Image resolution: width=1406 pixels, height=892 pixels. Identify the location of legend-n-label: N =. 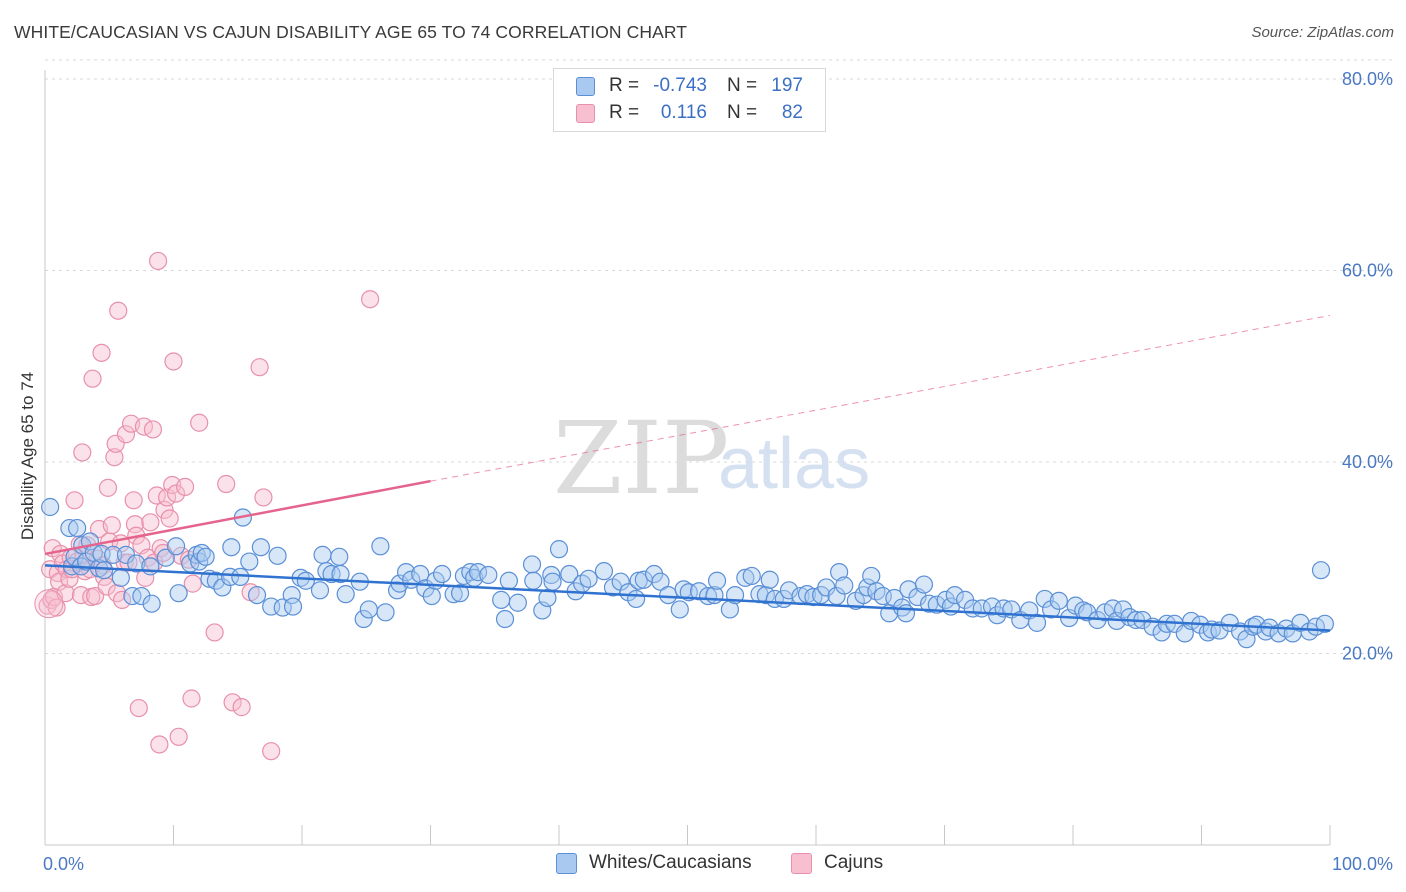
(742, 85).